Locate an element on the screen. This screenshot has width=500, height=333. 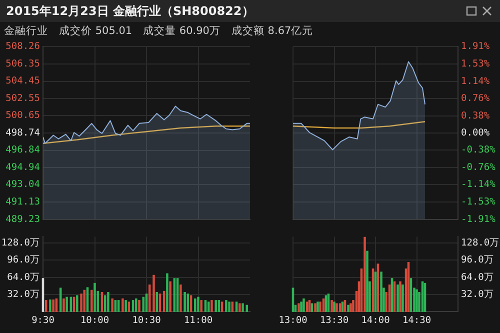
y-tick-label: 504.45 is located at coordinates (23, 81).